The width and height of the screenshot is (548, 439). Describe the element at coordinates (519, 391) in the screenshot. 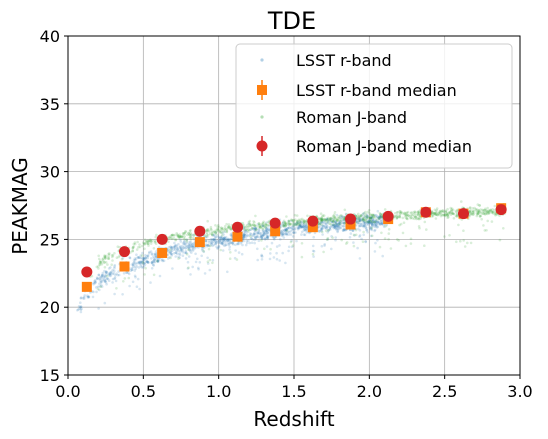

I see `x-tick-label: 3.0` at that location.